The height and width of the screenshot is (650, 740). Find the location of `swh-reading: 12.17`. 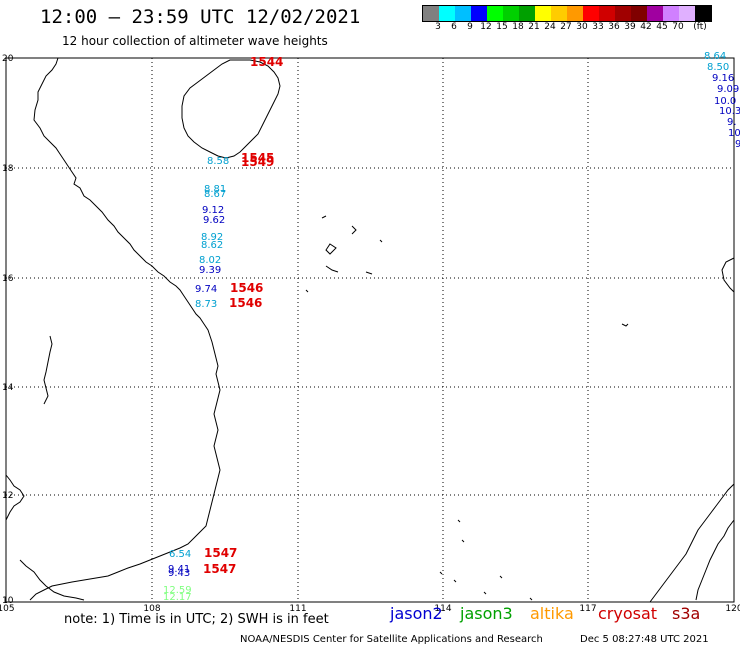

swh-reading: 12.17 is located at coordinates (177, 597).